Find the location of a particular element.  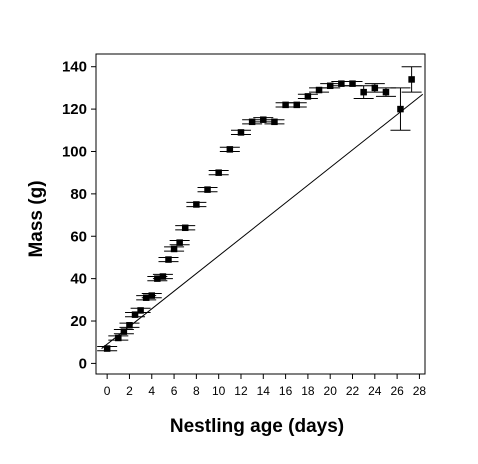

y-tick-label: 100 is located at coordinates (74, 151).